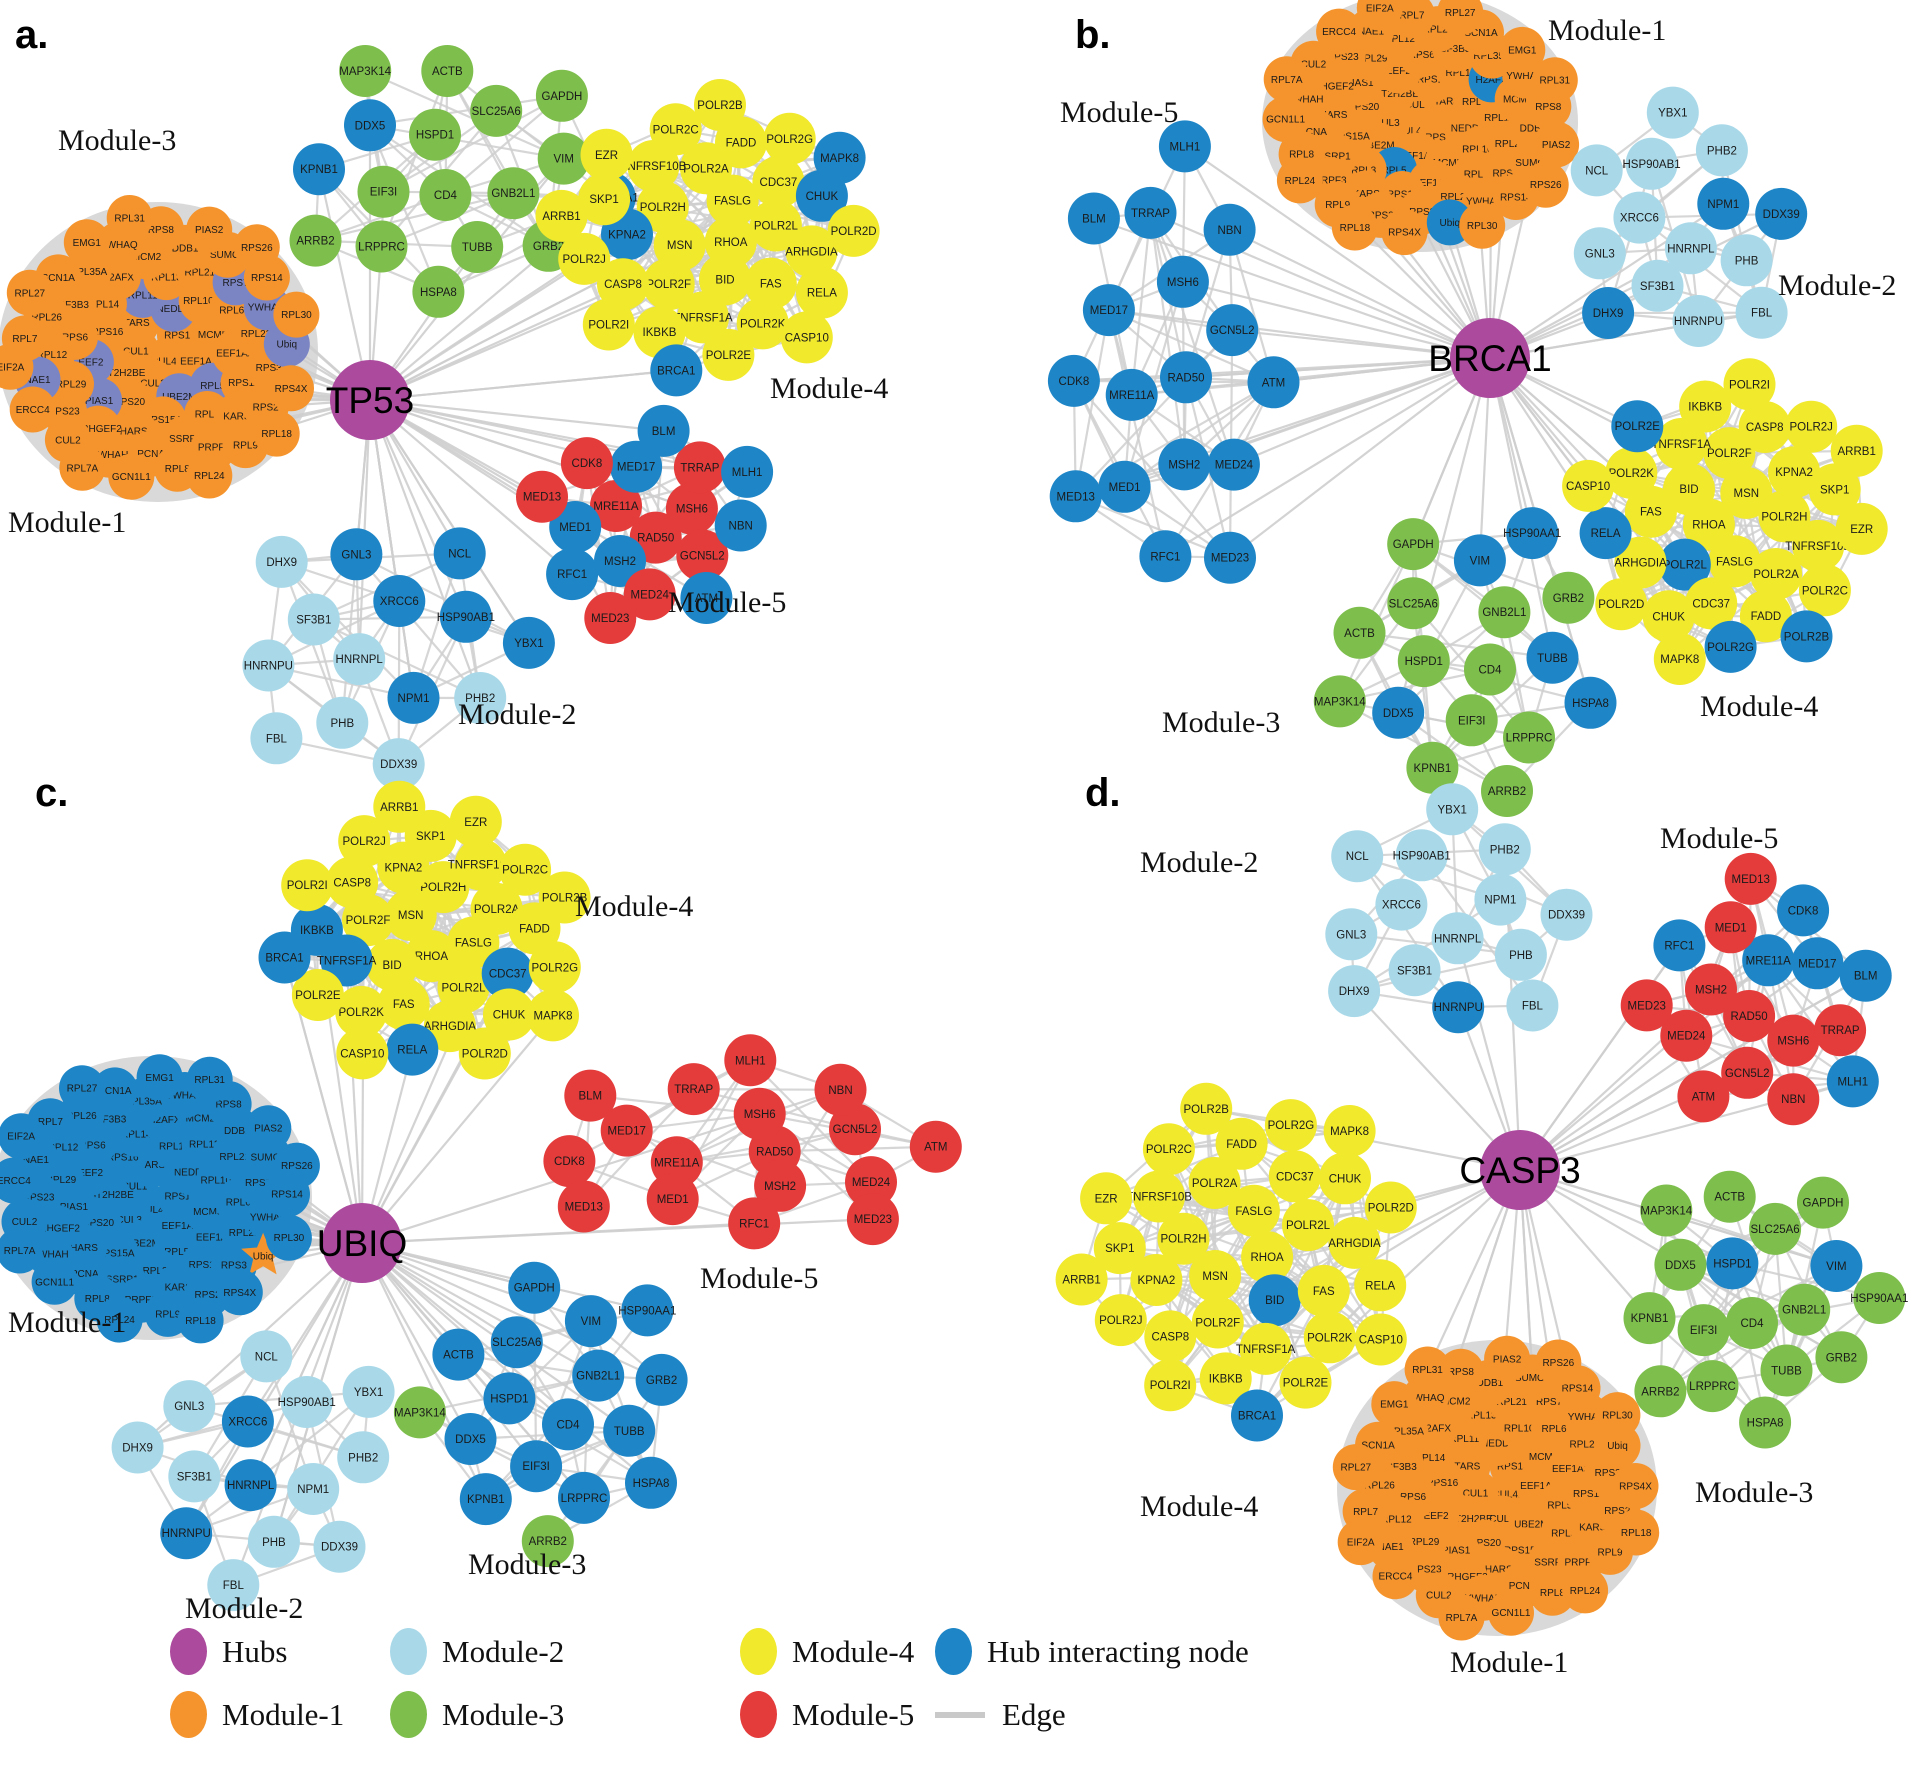  What do you see at coordinates (459, 553) in the screenshot?
I see `node-NCL: NCL` at bounding box center [459, 553].